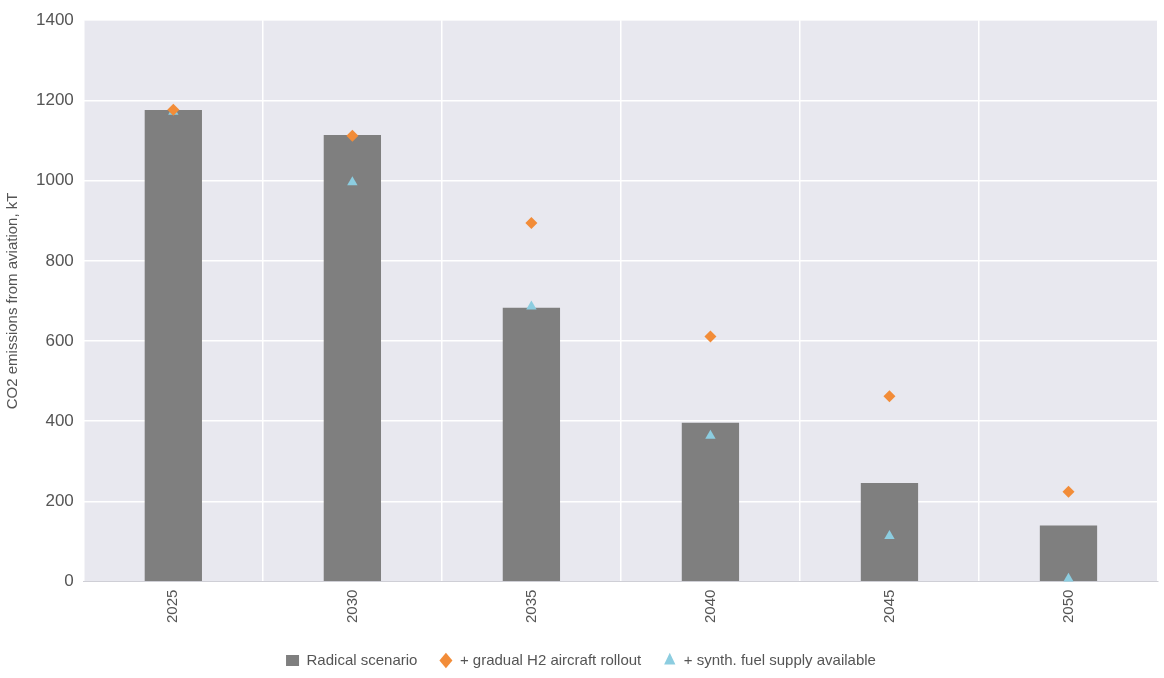 The image size is (1164, 678). Describe the element at coordinates (551, 659) in the screenshot. I see `legend-label: + gradual H2 aircraft rollout` at that location.